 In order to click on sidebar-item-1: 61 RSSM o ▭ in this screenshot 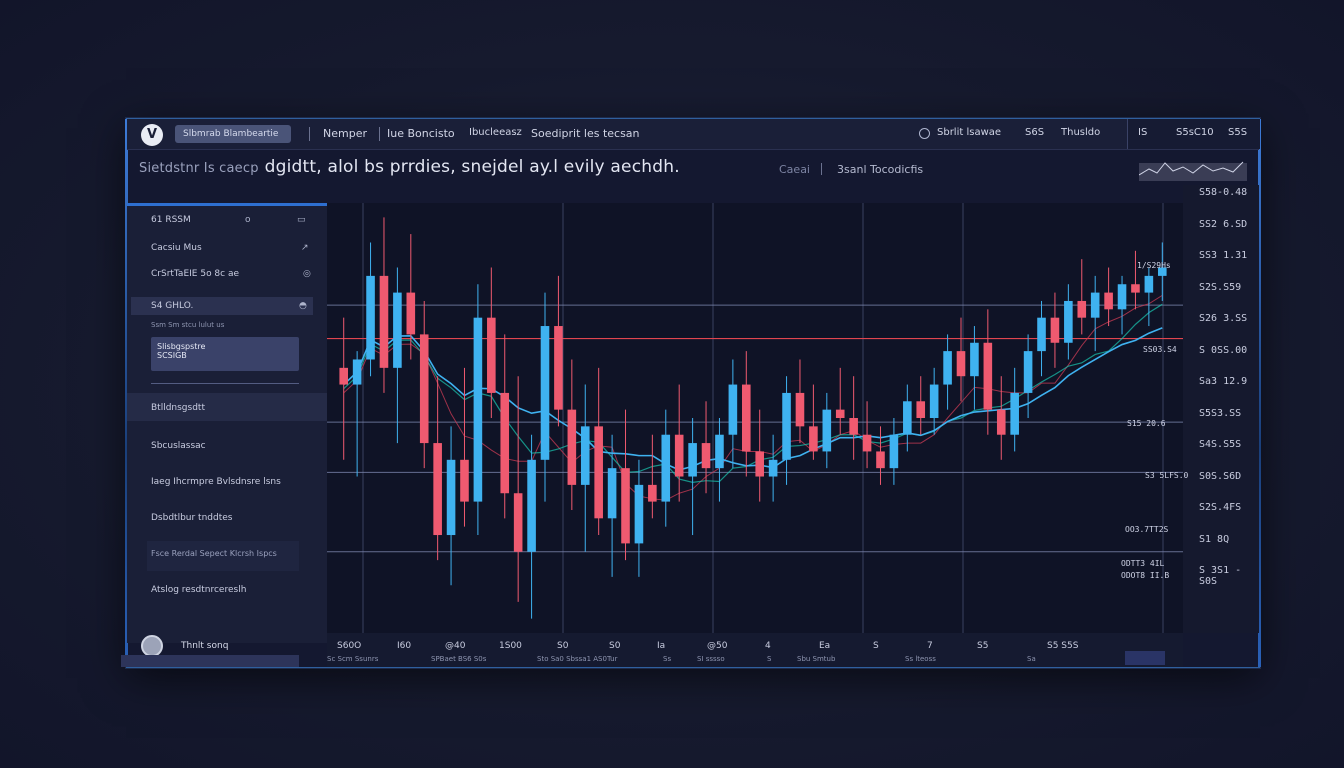, I will do `click(228, 220)`.